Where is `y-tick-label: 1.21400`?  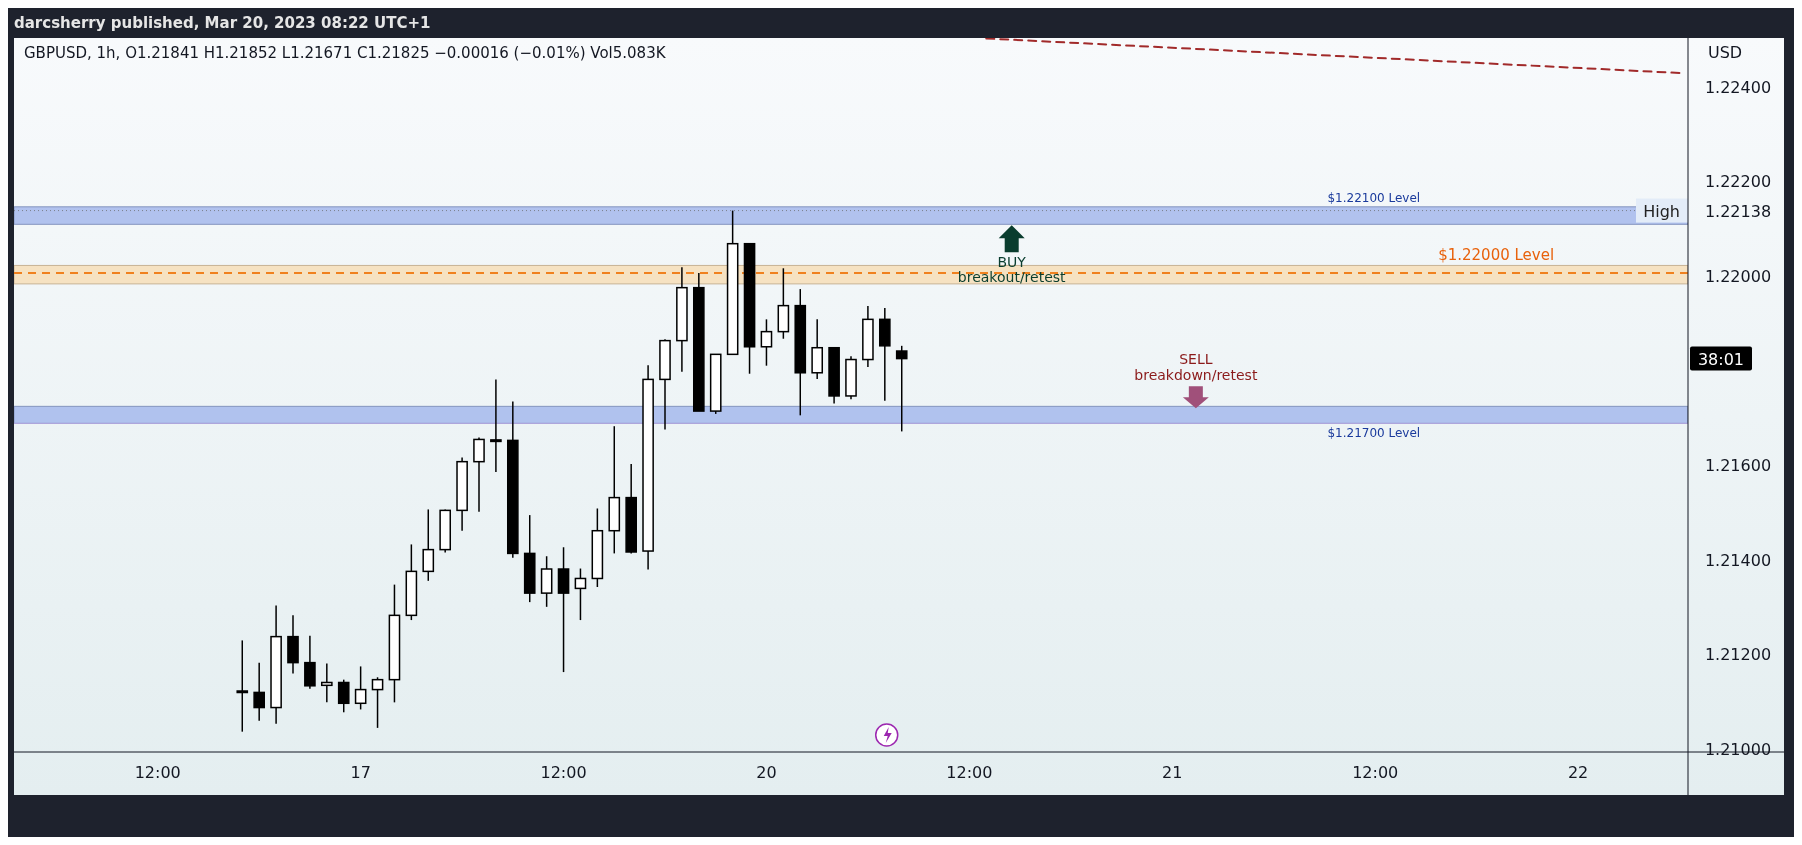
y-tick-label: 1.21400 is located at coordinates (1738, 560).